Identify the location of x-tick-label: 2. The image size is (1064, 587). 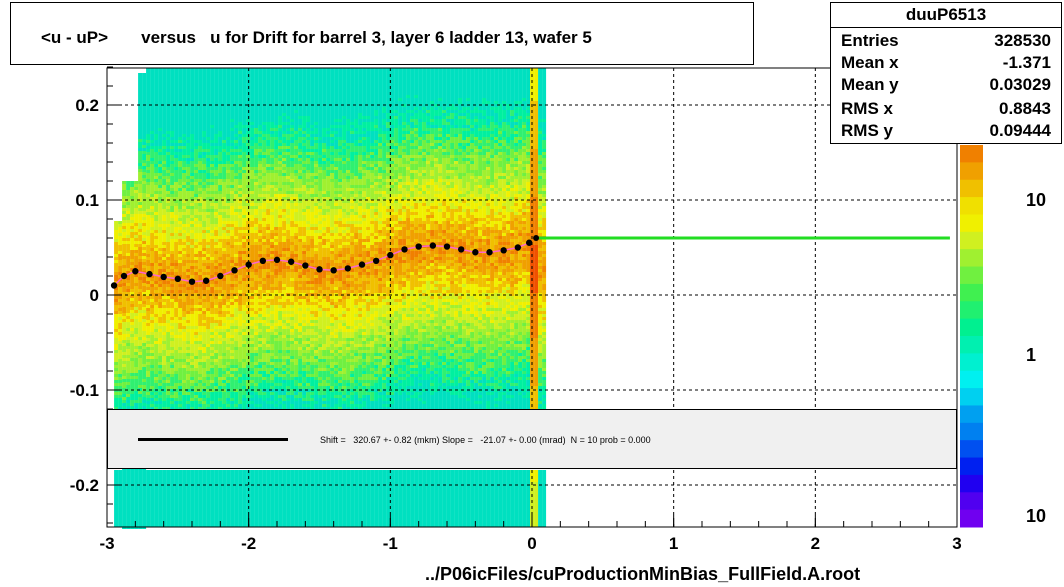
(815, 543).